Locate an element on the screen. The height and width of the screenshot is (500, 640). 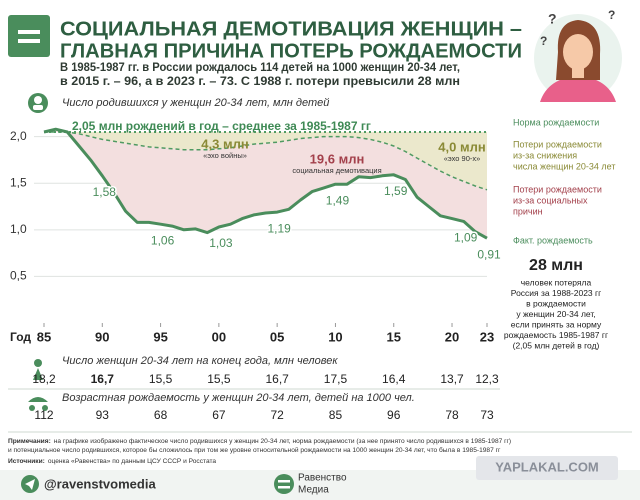
y-tick-label: 1,0 is located at coordinates (18, 229).